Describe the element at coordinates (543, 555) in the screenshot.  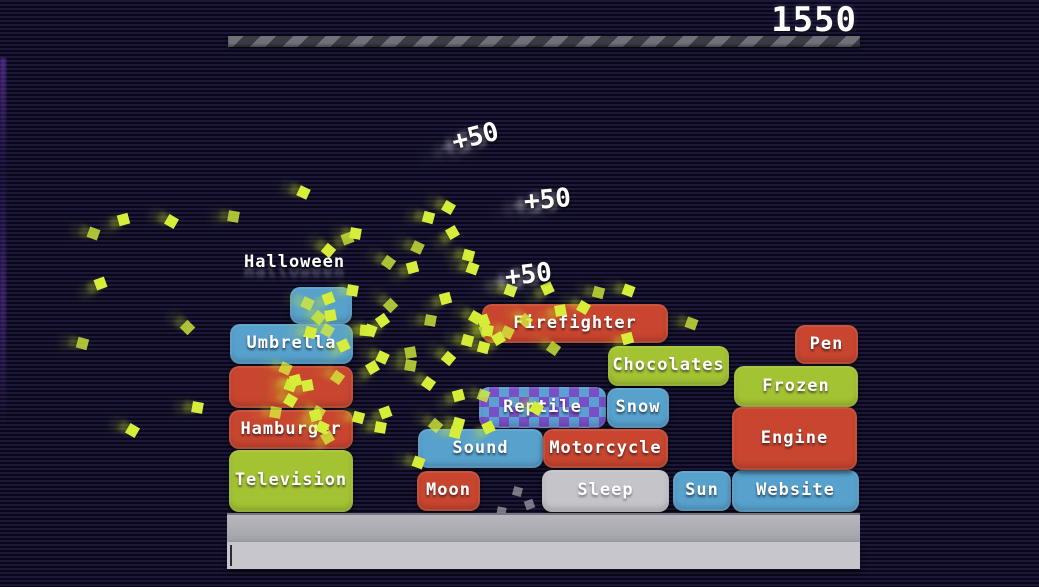
I see `typing-input` at that location.